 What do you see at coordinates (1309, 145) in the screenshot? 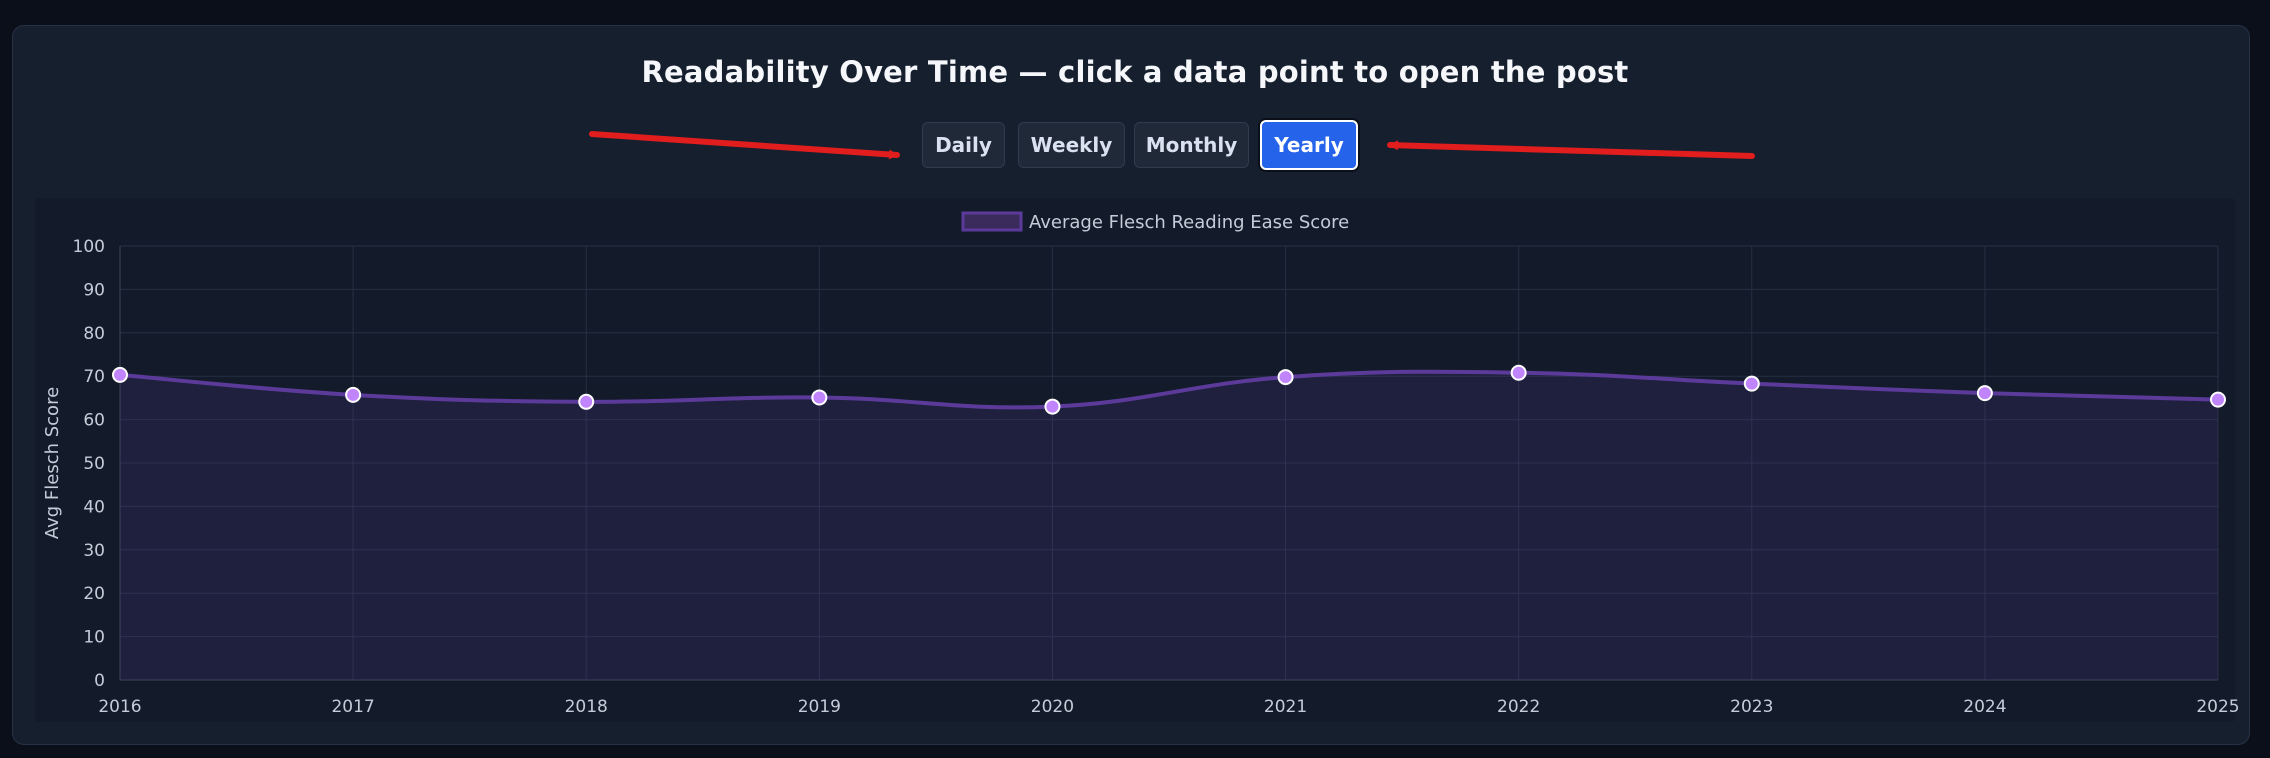
I see `yearly-button: Yearly` at bounding box center [1309, 145].